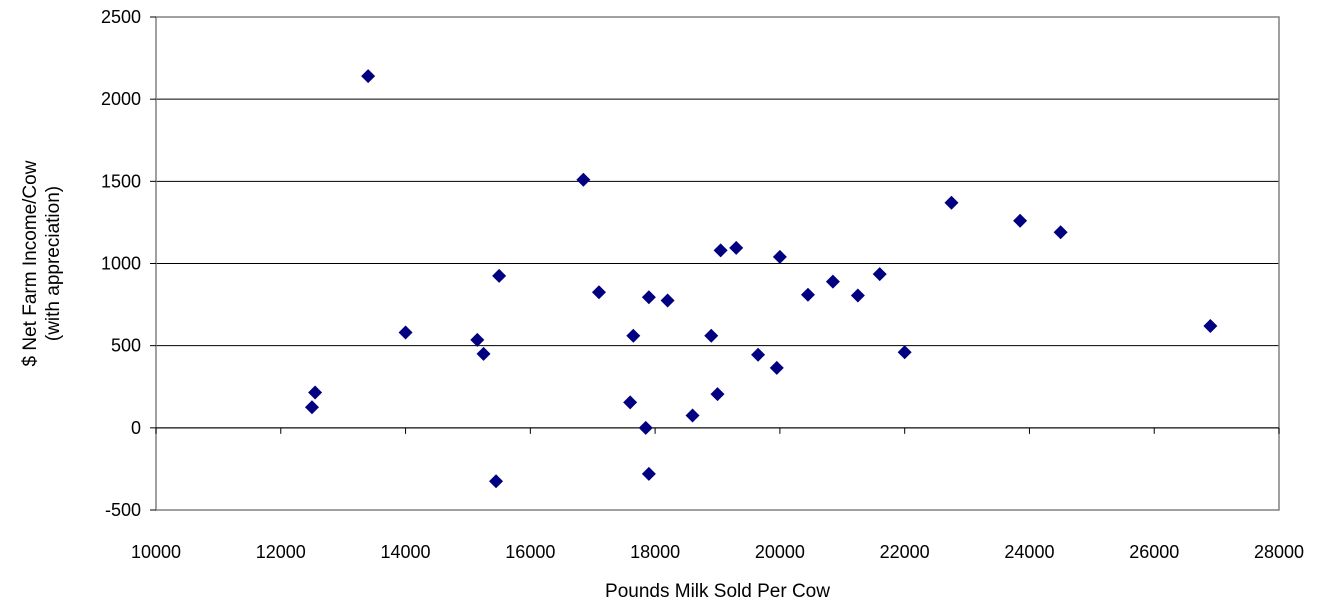  I want to click on x-tick-label: 26000, so click(1154, 552).